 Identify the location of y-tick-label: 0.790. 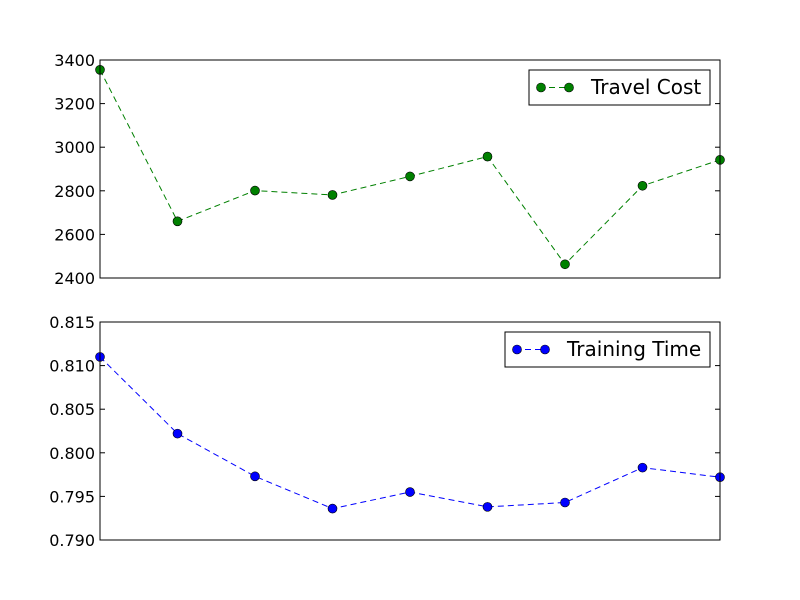
(72, 540).